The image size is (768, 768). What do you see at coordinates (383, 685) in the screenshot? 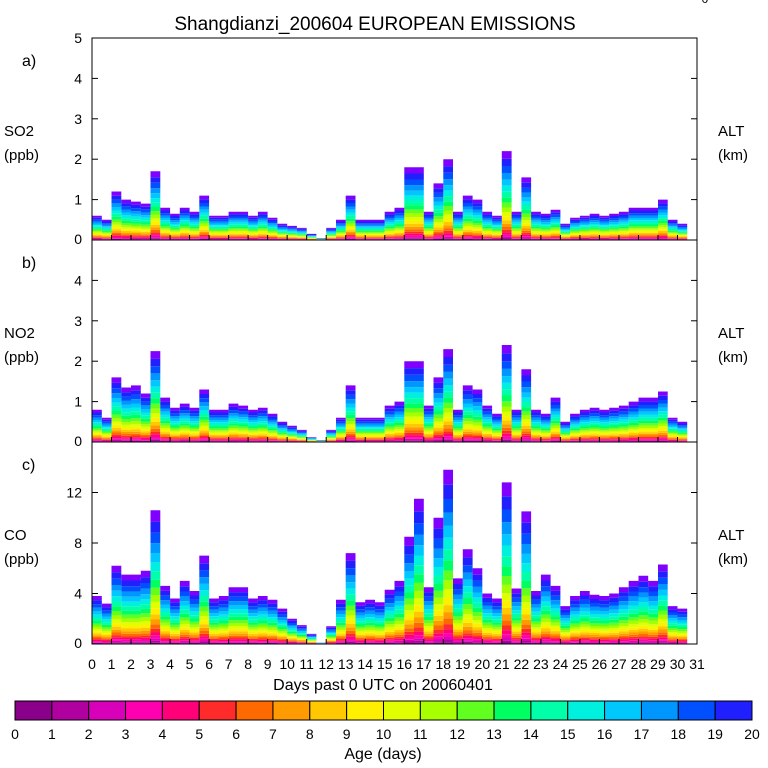
I see `x-axis-label: Days past 0 UTC on 20060401` at bounding box center [383, 685].